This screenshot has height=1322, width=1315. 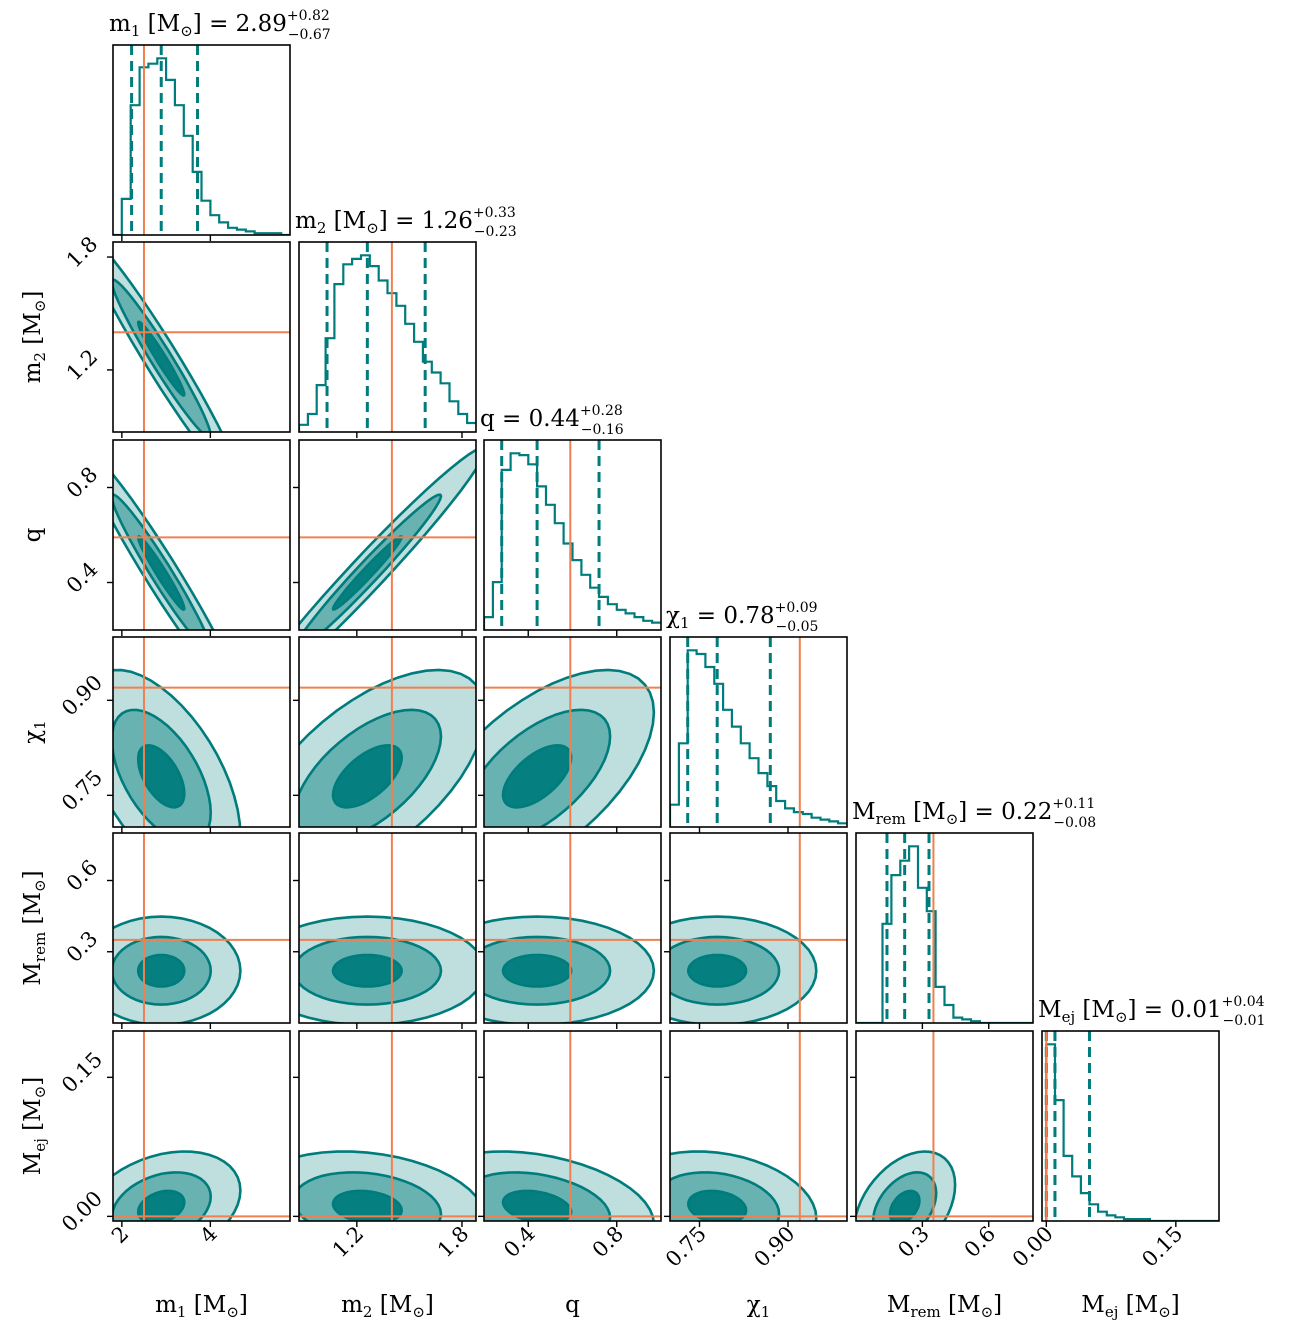 What do you see at coordinates (201, 146) in the screenshot?
I see `histogram-m1` at bounding box center [201, 146].